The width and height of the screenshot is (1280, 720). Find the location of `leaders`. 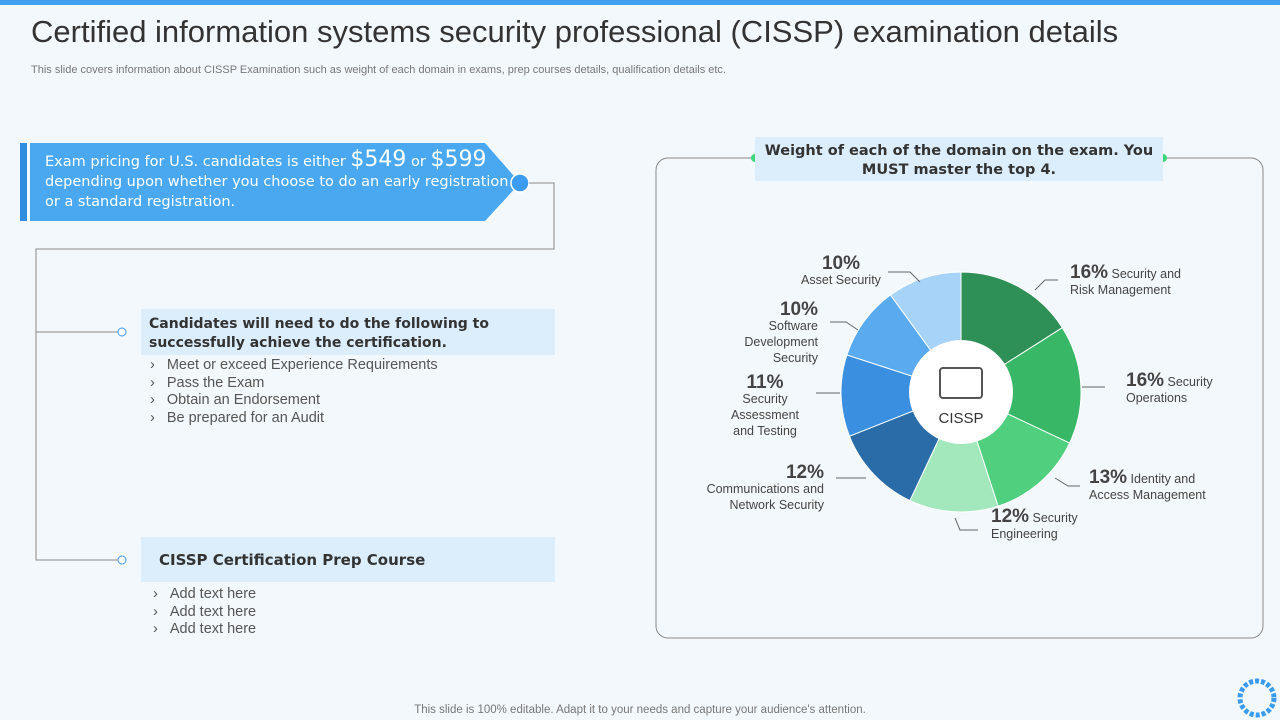

leaders is located at coordinates (960, 401).